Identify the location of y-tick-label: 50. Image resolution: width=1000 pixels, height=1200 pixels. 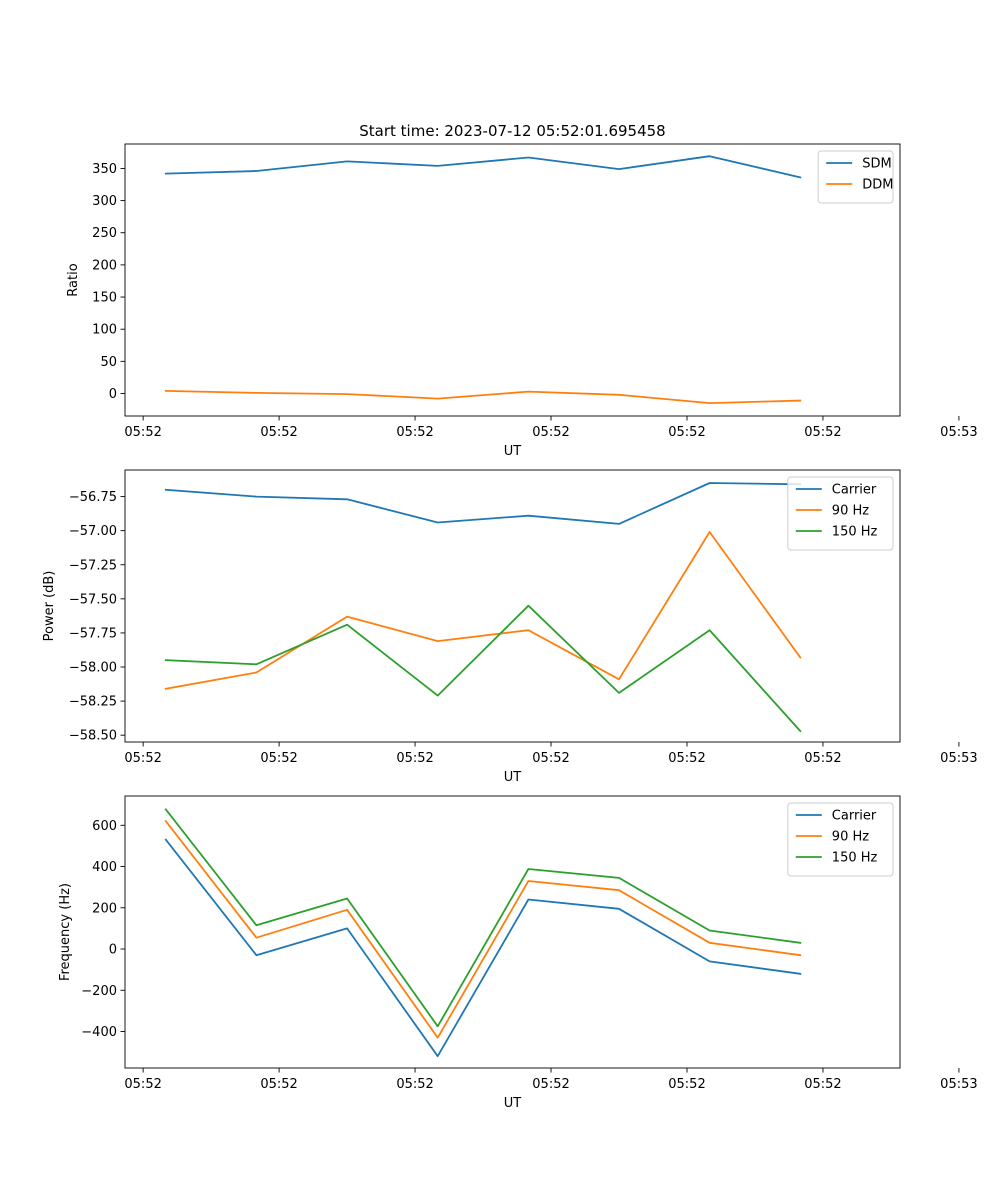
(108, 362).